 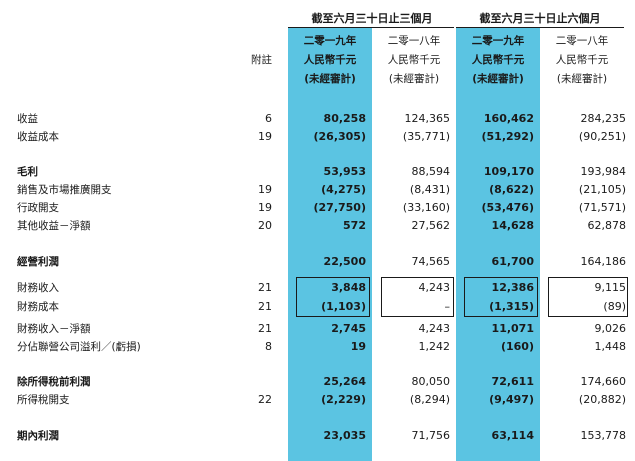 What do you see at coordinates (339, 207) in the screenshot?
I see `value-3m-2019: (27,750)` at bounding box center [339, 207].